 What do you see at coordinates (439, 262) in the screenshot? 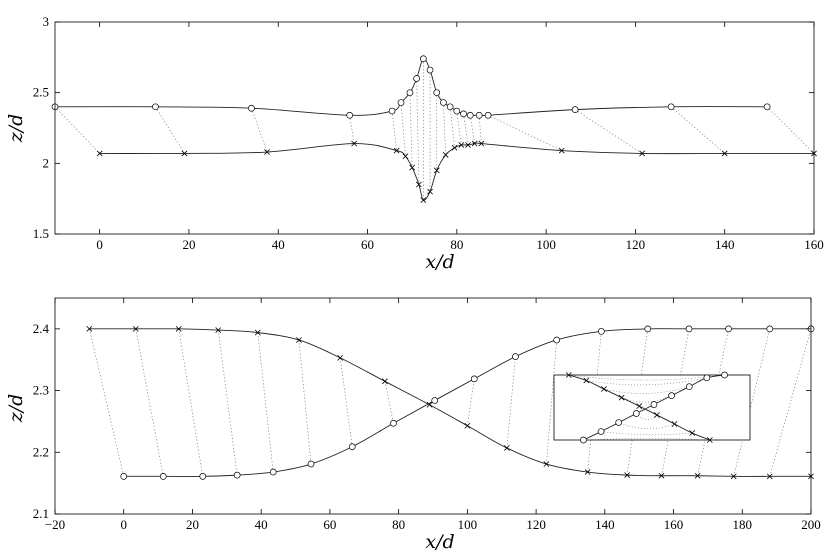
I see `top-x-axis-label: x/d` at bounding box center [439, 262].